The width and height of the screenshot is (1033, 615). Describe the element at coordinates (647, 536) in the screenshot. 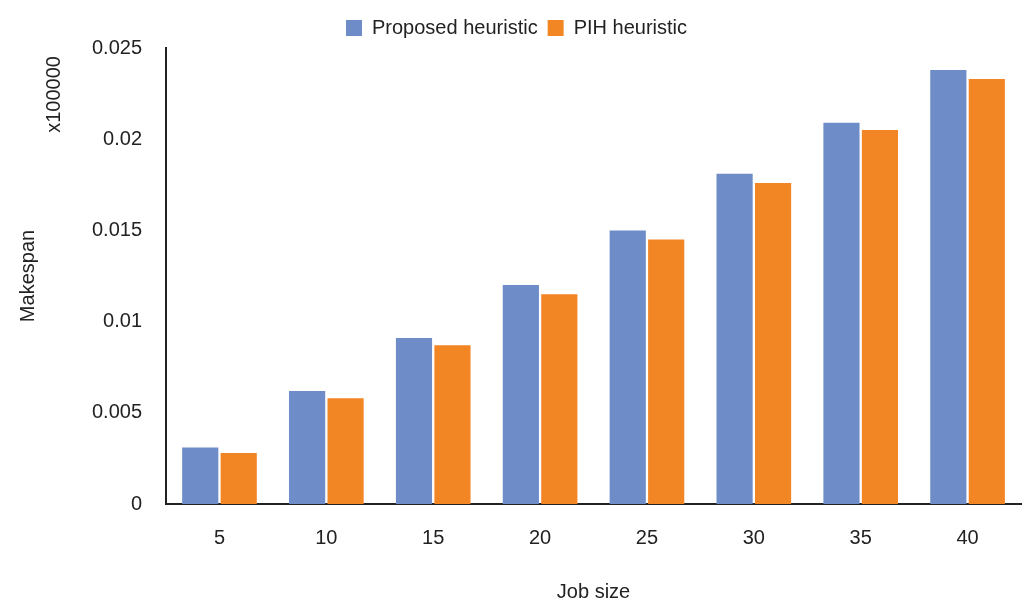

I see `x-tick-label: 25` at that location.